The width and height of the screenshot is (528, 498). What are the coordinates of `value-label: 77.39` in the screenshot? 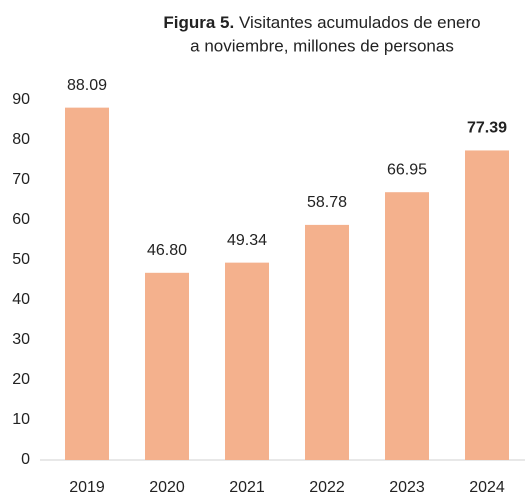 It's located at (487, 128).